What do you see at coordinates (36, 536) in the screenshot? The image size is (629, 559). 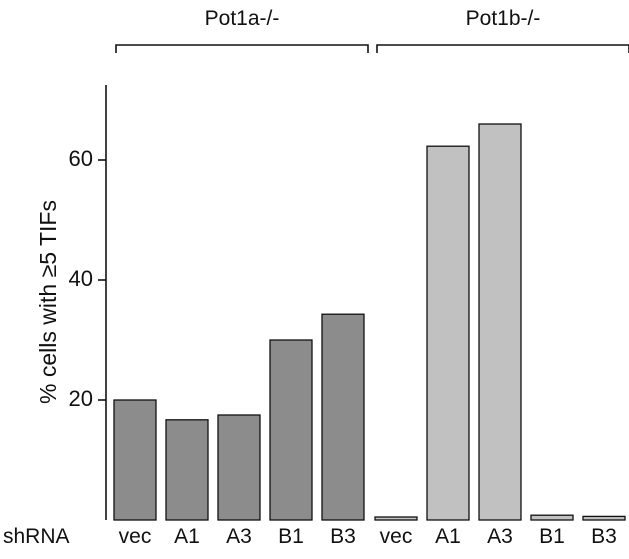 I see `shrna-row-label: shRNA` at bounding box center [36, 536].